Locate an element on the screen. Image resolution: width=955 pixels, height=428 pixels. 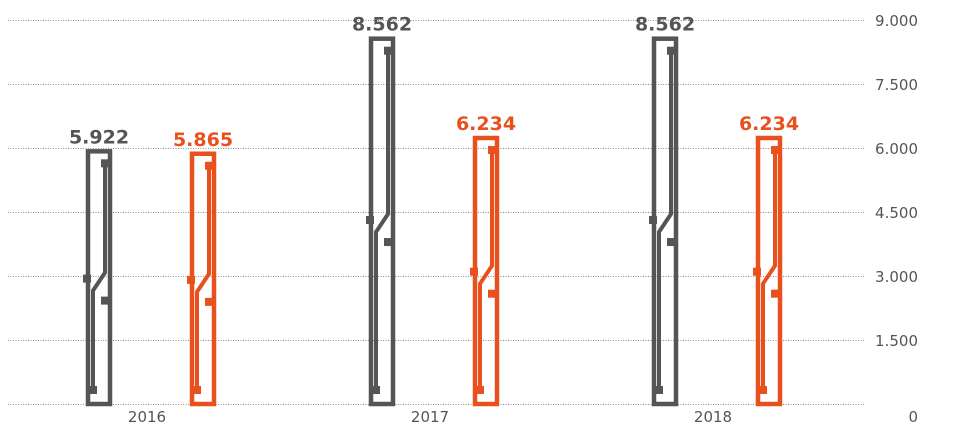
y-tick-label: 0 is located at coordinates (913, 417).